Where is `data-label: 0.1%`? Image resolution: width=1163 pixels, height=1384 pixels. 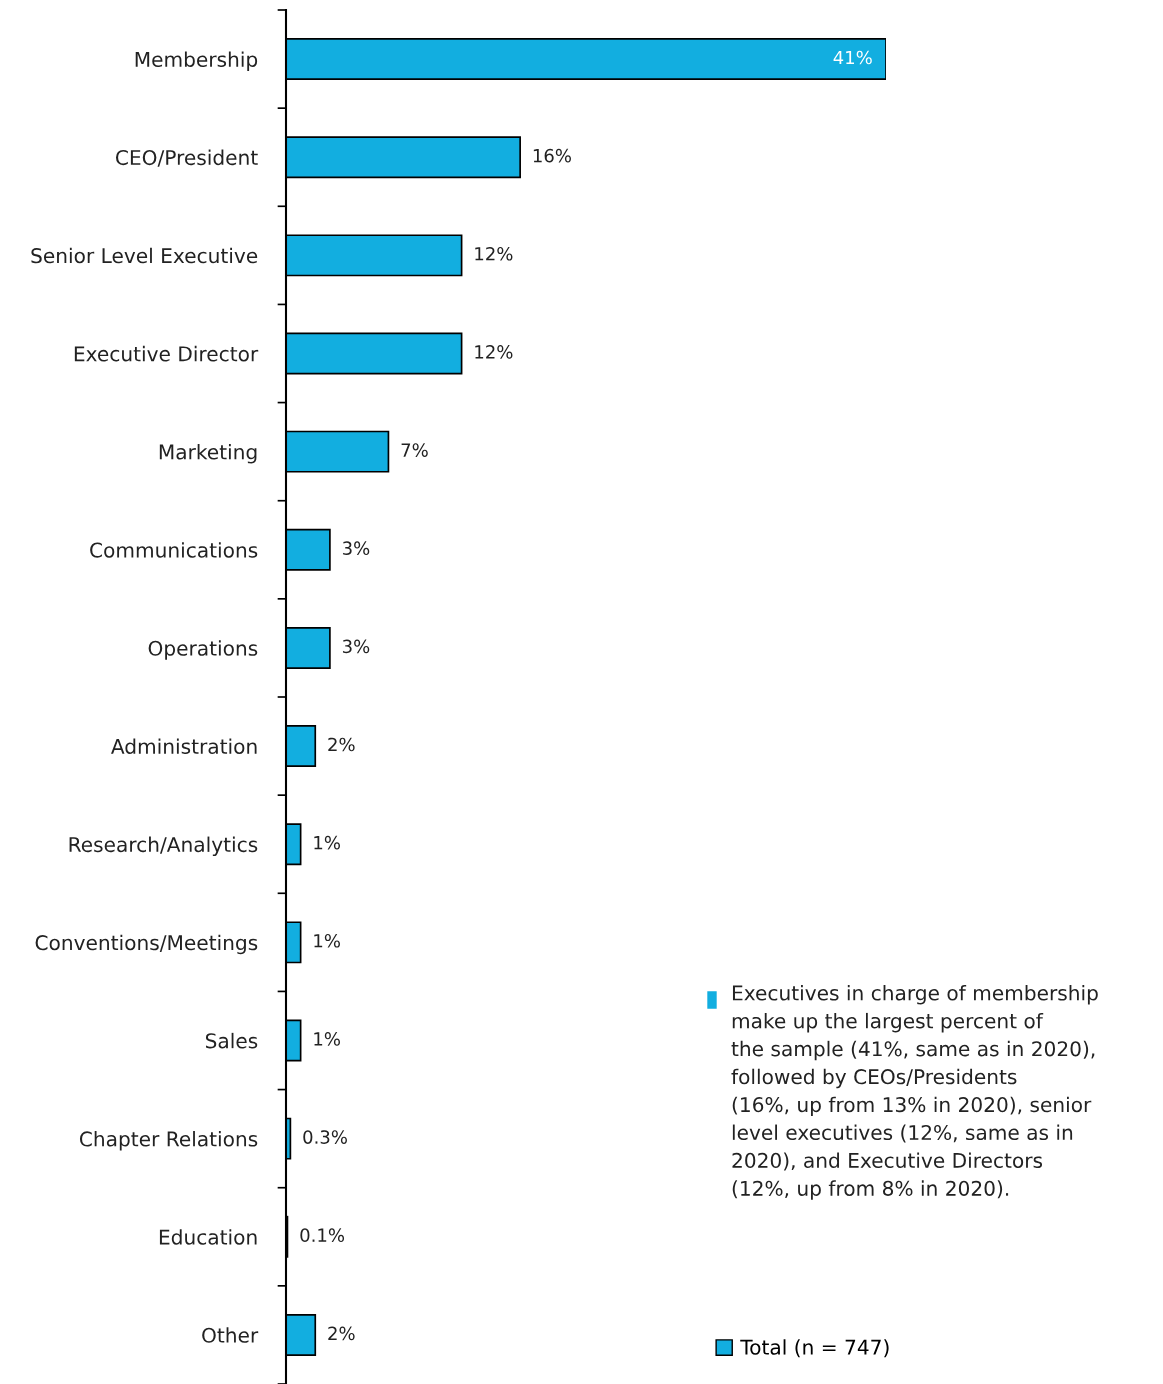
data-label: 0.1% is located at coordinates (322, 1235).